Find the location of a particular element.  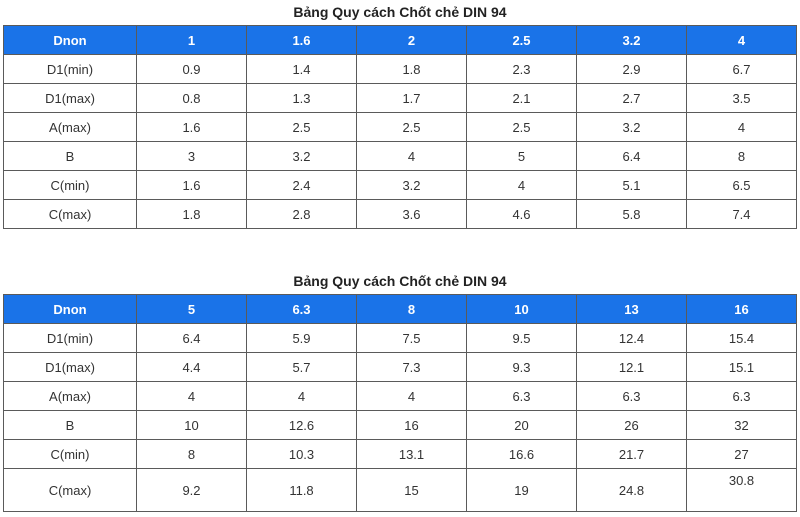

header-cell: 6.3 is located at coordinates (301, 309).